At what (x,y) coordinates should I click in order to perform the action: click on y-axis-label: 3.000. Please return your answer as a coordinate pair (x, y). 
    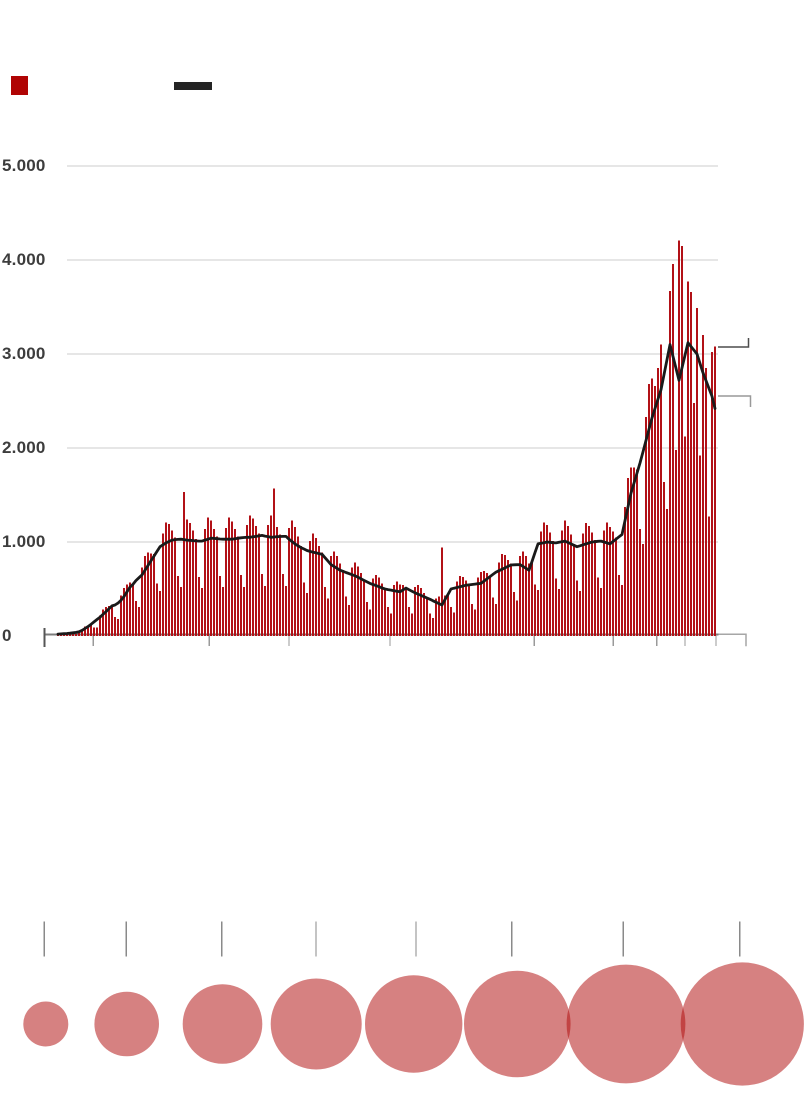
    Looking at the image, I should click on (24, 353).